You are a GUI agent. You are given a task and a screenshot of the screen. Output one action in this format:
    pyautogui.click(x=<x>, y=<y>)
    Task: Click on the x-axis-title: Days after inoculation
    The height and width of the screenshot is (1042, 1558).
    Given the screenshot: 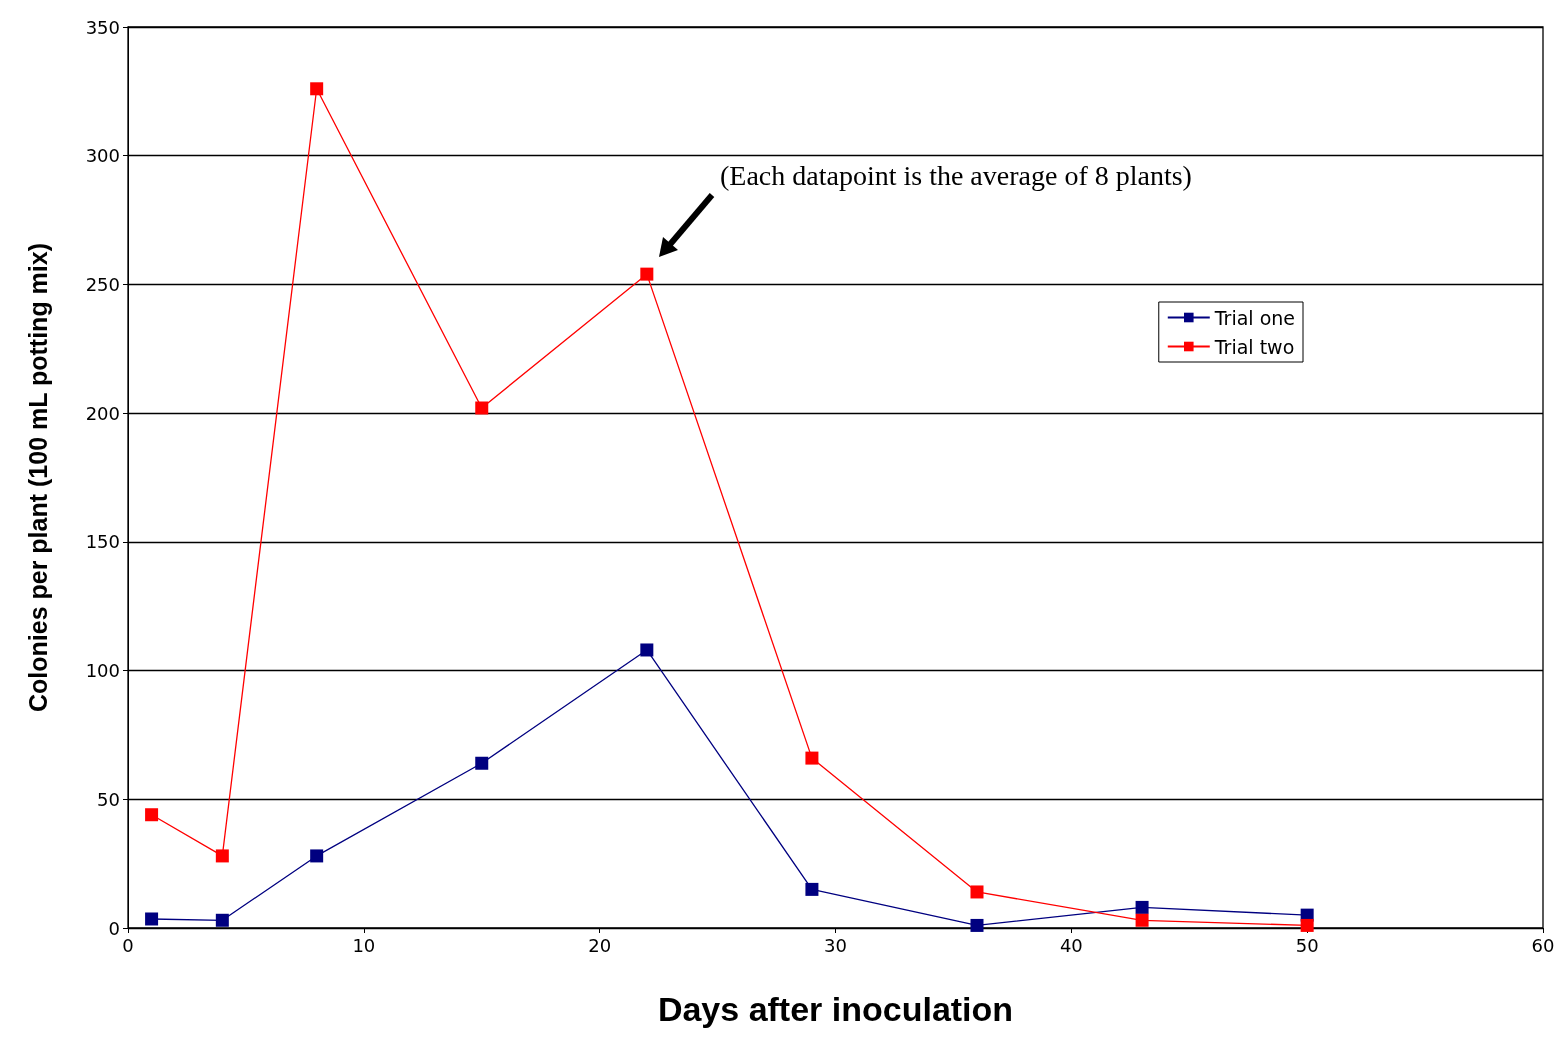 What is the action you would take?
    pyautogui.click(x=835, y=1009)
    